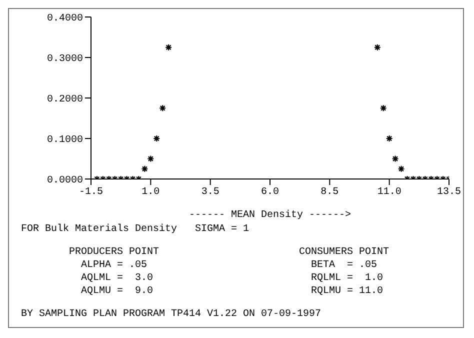  What do you see at coordinates (344, 265) in the screenshot?
I see `text: BETA = .05` at bounding box center [344, 265].